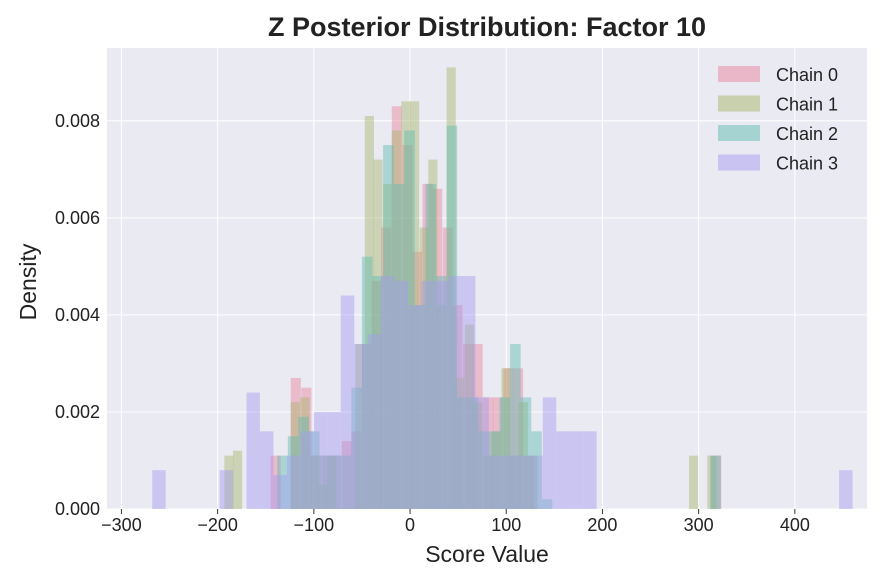  I want to click on x-tick-label: −100, so click(314, 525).